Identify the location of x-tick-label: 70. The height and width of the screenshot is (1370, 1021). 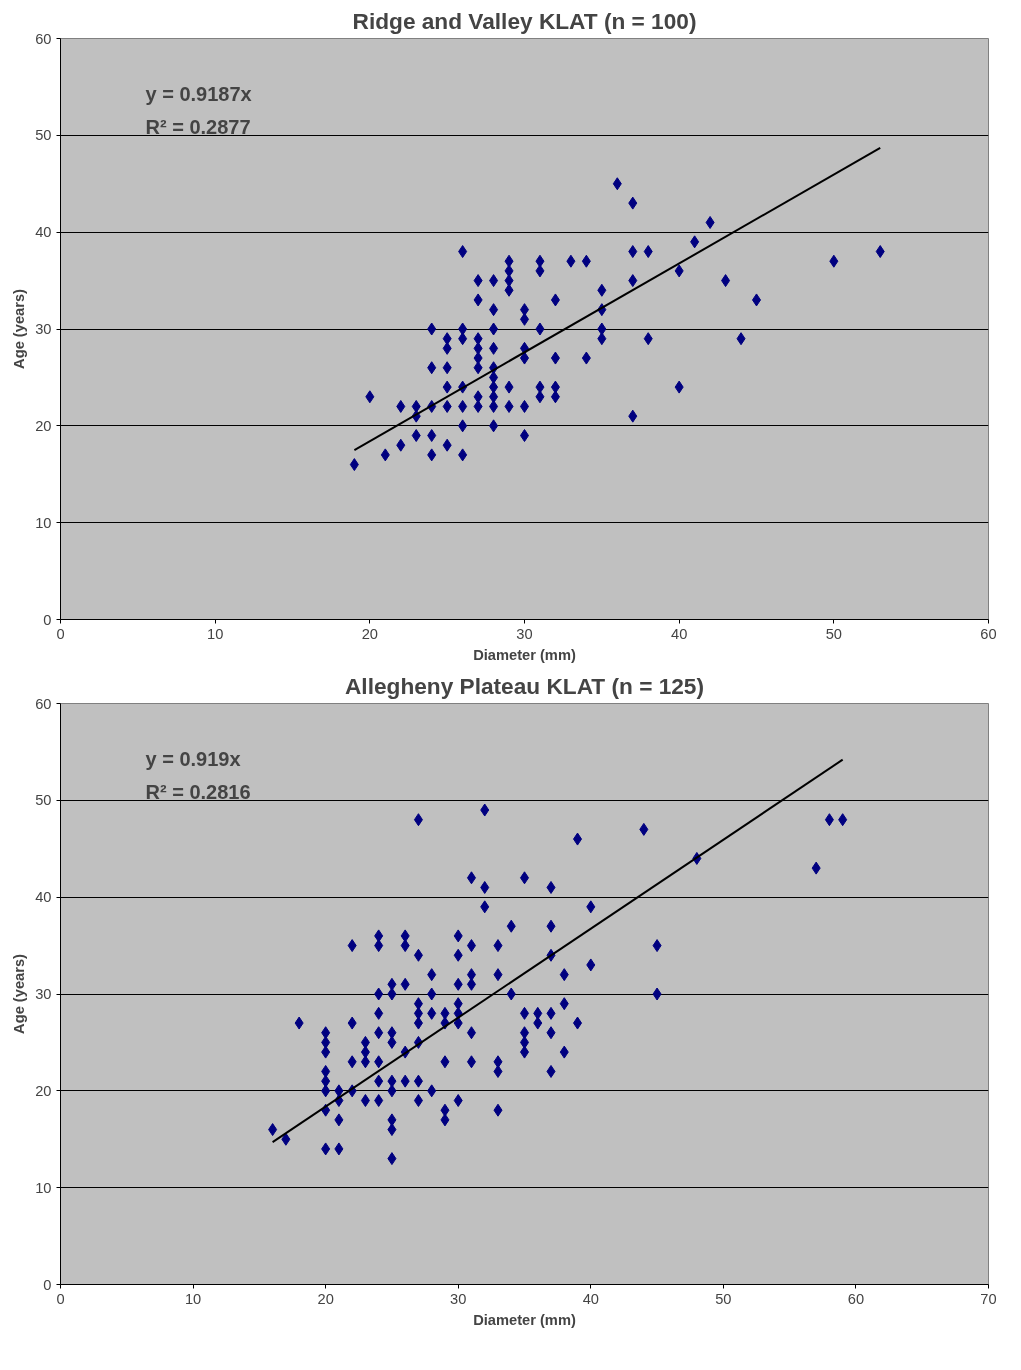
(988, 1298).